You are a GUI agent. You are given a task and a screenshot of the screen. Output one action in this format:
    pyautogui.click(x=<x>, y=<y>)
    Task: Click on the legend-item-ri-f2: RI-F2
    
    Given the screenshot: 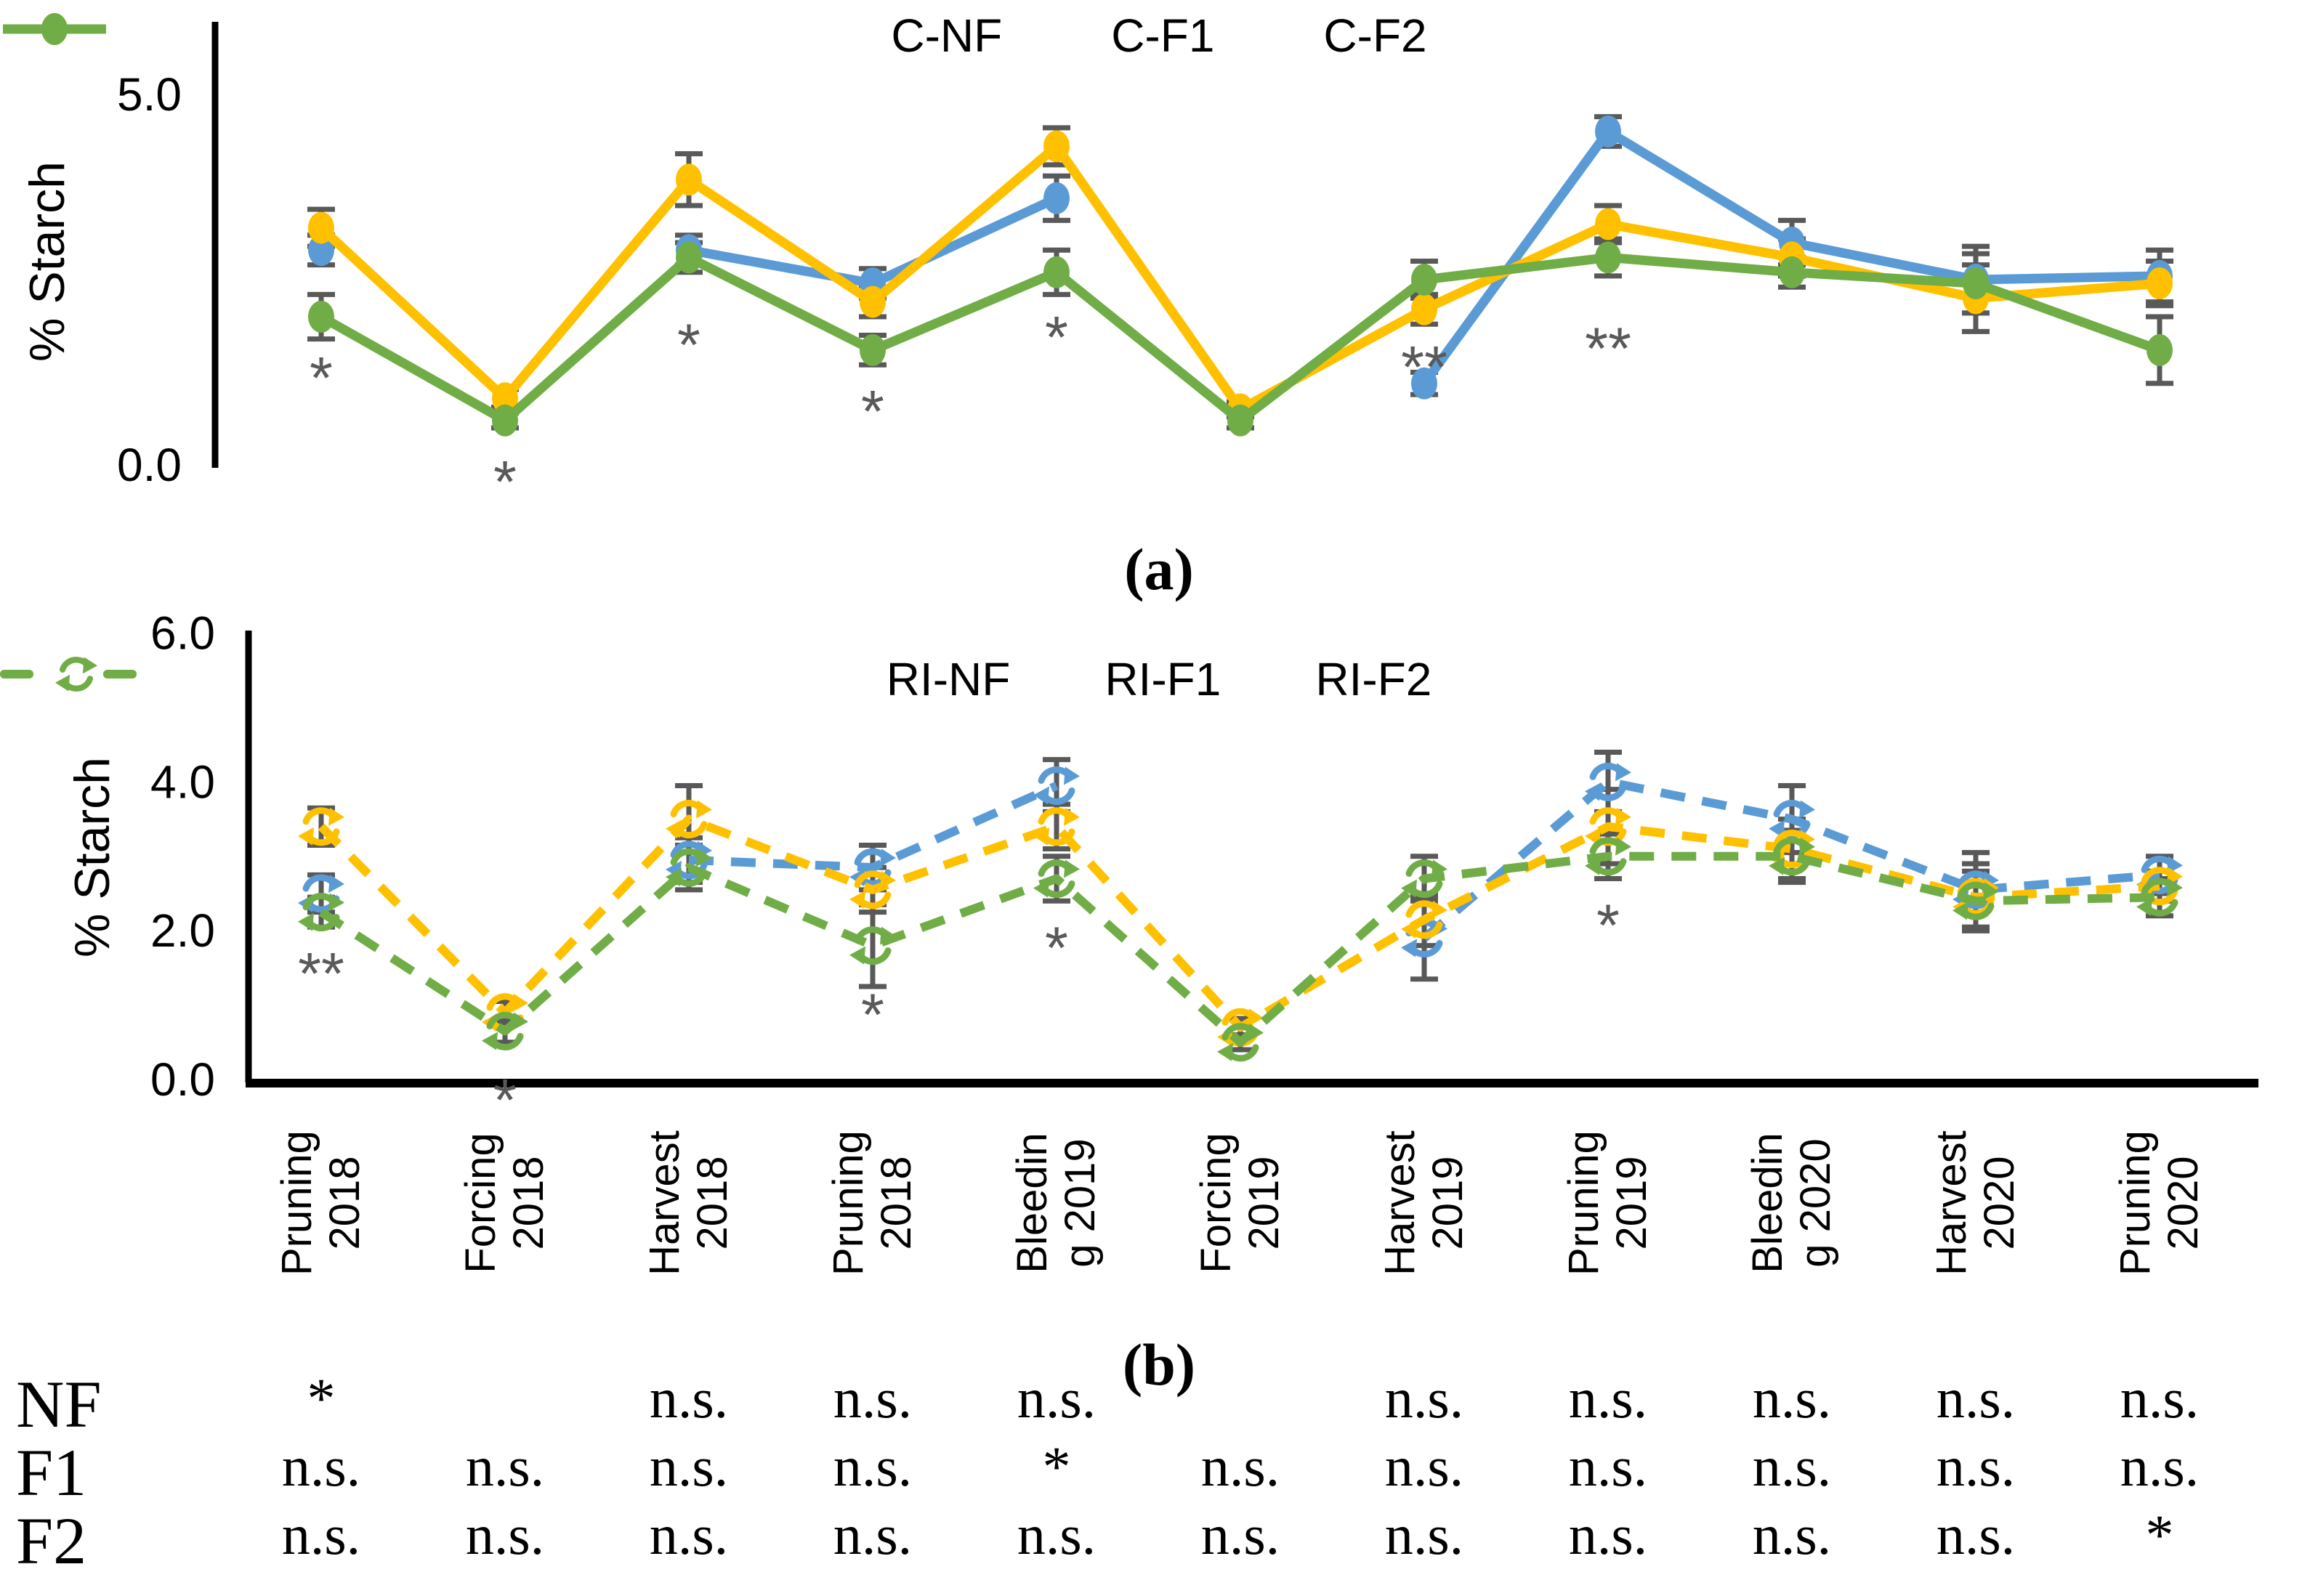 What is the action you would take?
    pyautogui.click(x=715, y=679)
    